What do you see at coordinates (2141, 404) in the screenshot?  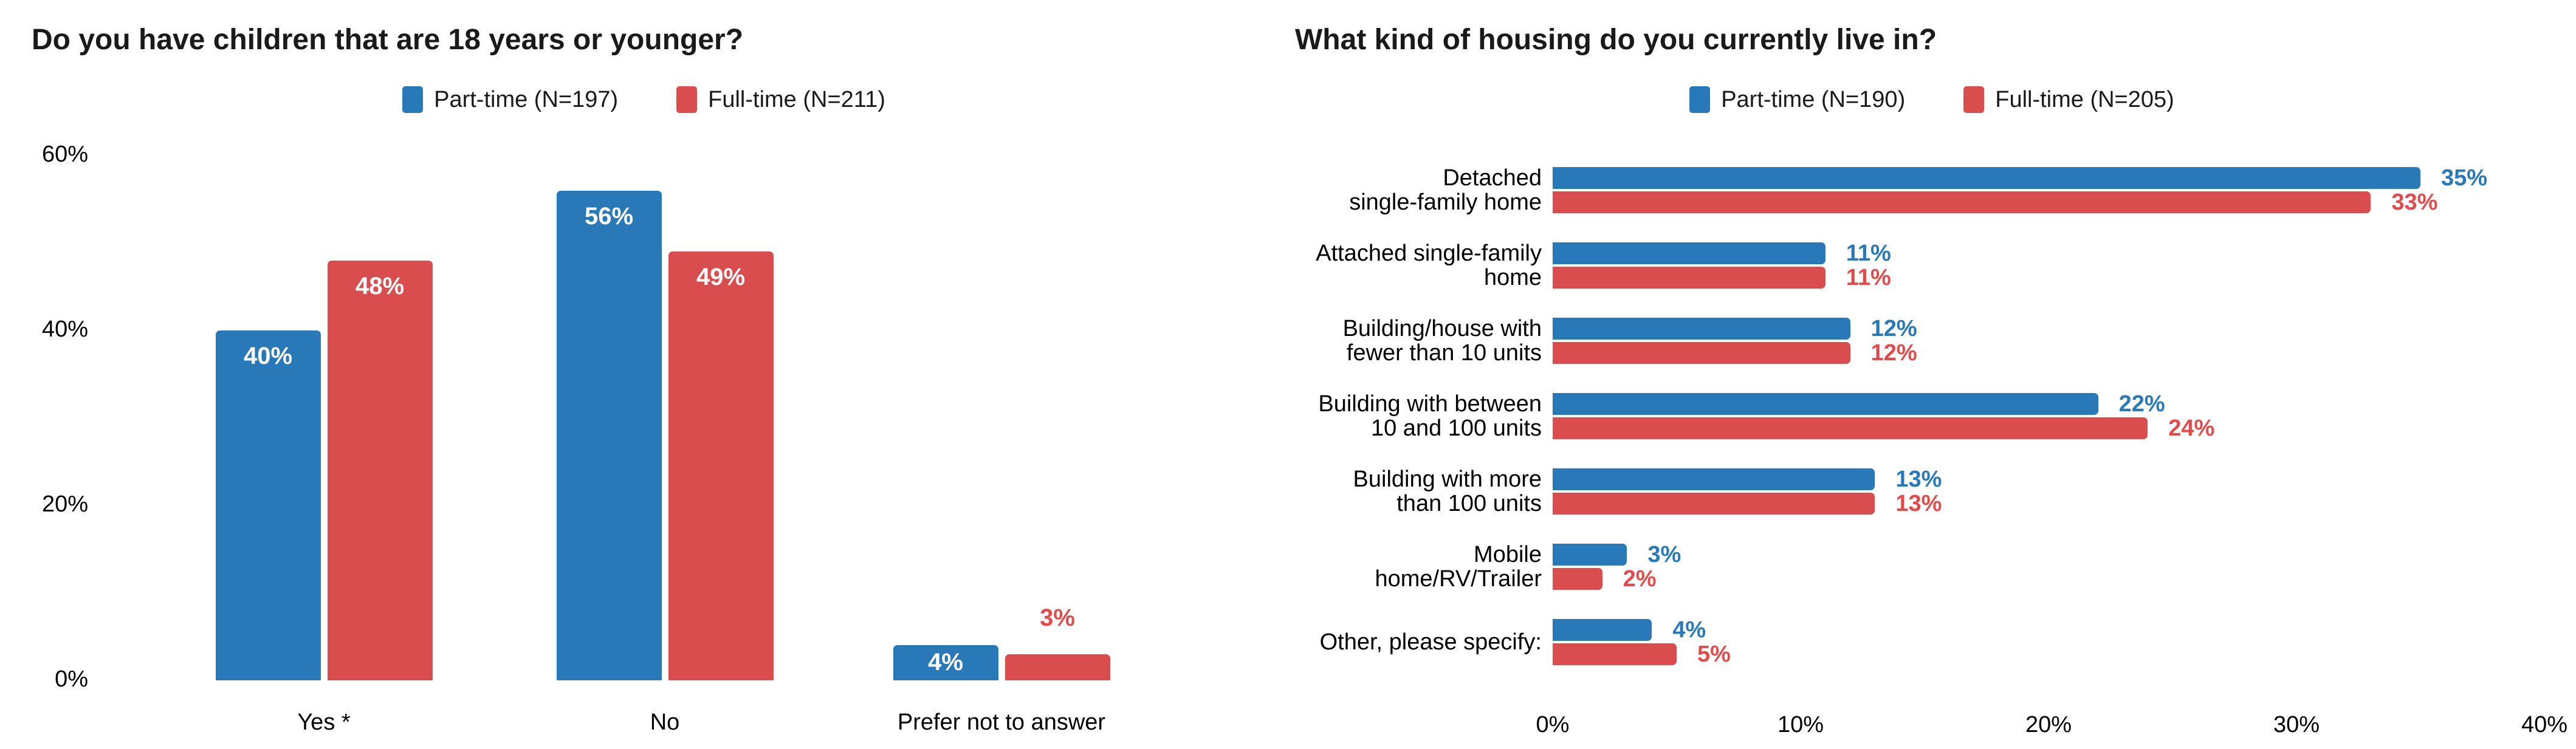 I see `bar-value-label: 22%` at bounding box center [2141, 404].